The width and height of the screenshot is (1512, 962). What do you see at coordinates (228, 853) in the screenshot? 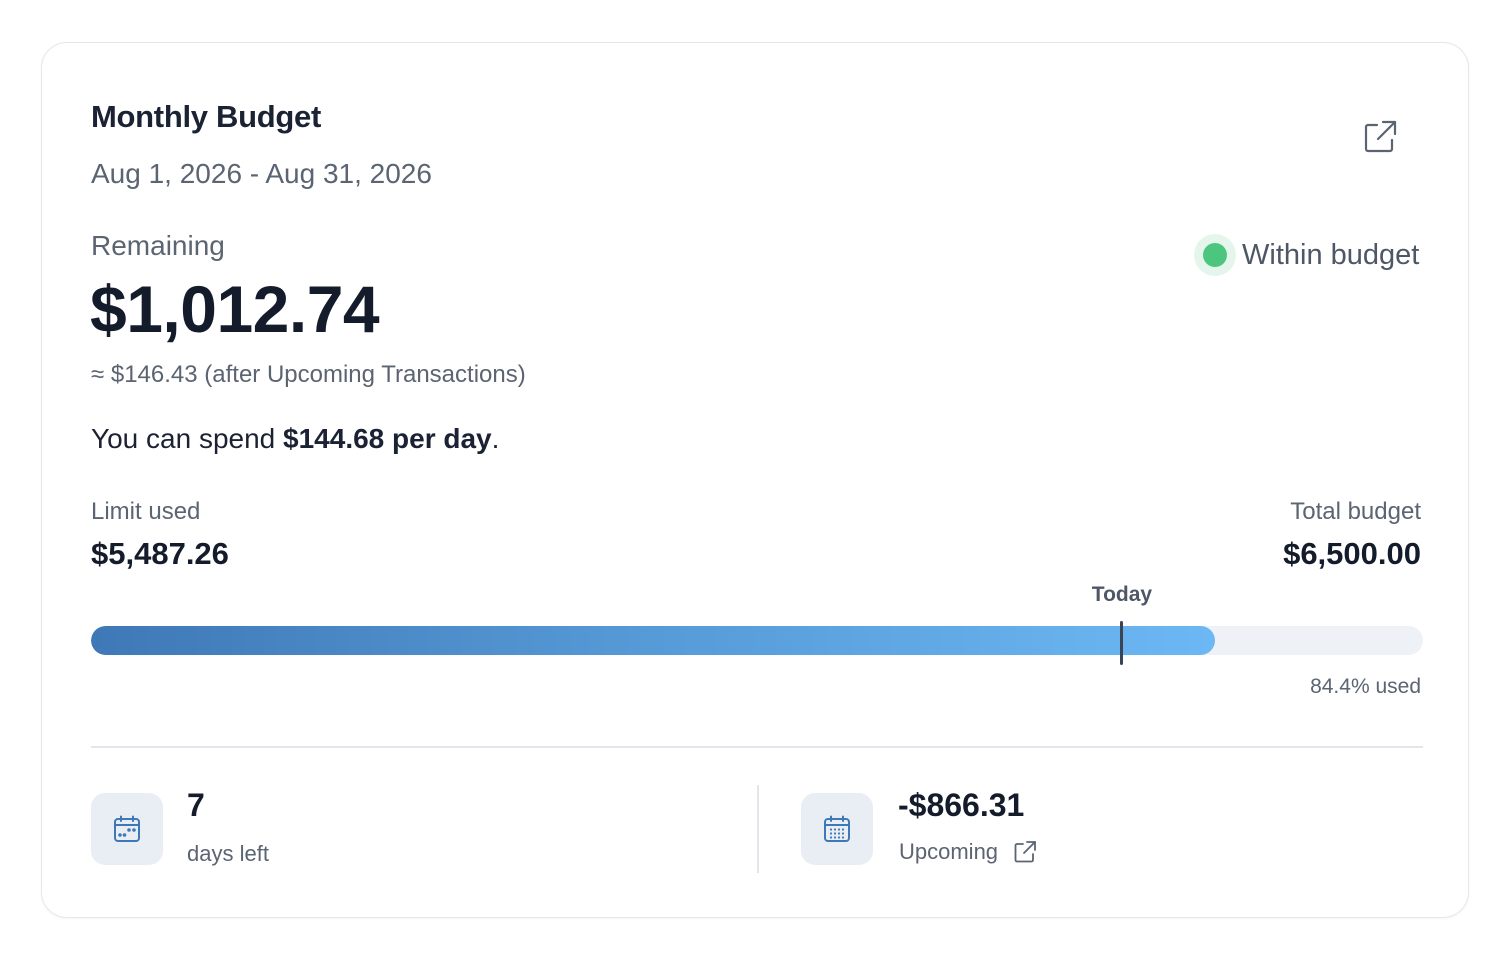
I see `days-left-label: days left` at bounding box center [228, 853].